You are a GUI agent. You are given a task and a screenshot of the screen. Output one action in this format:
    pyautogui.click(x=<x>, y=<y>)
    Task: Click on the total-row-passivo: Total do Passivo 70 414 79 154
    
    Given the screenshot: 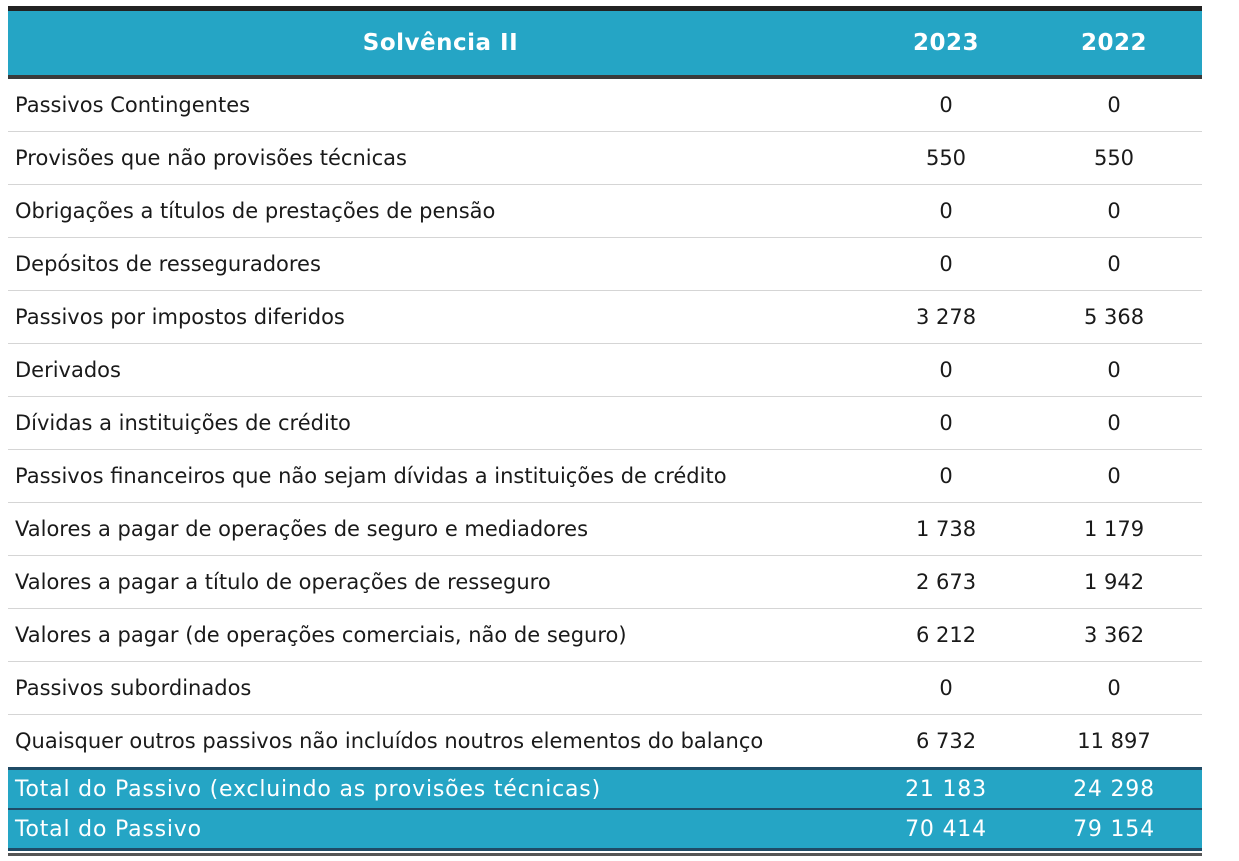 What is the action you would take?
    pyautogui.click(x=605, y=829)
    